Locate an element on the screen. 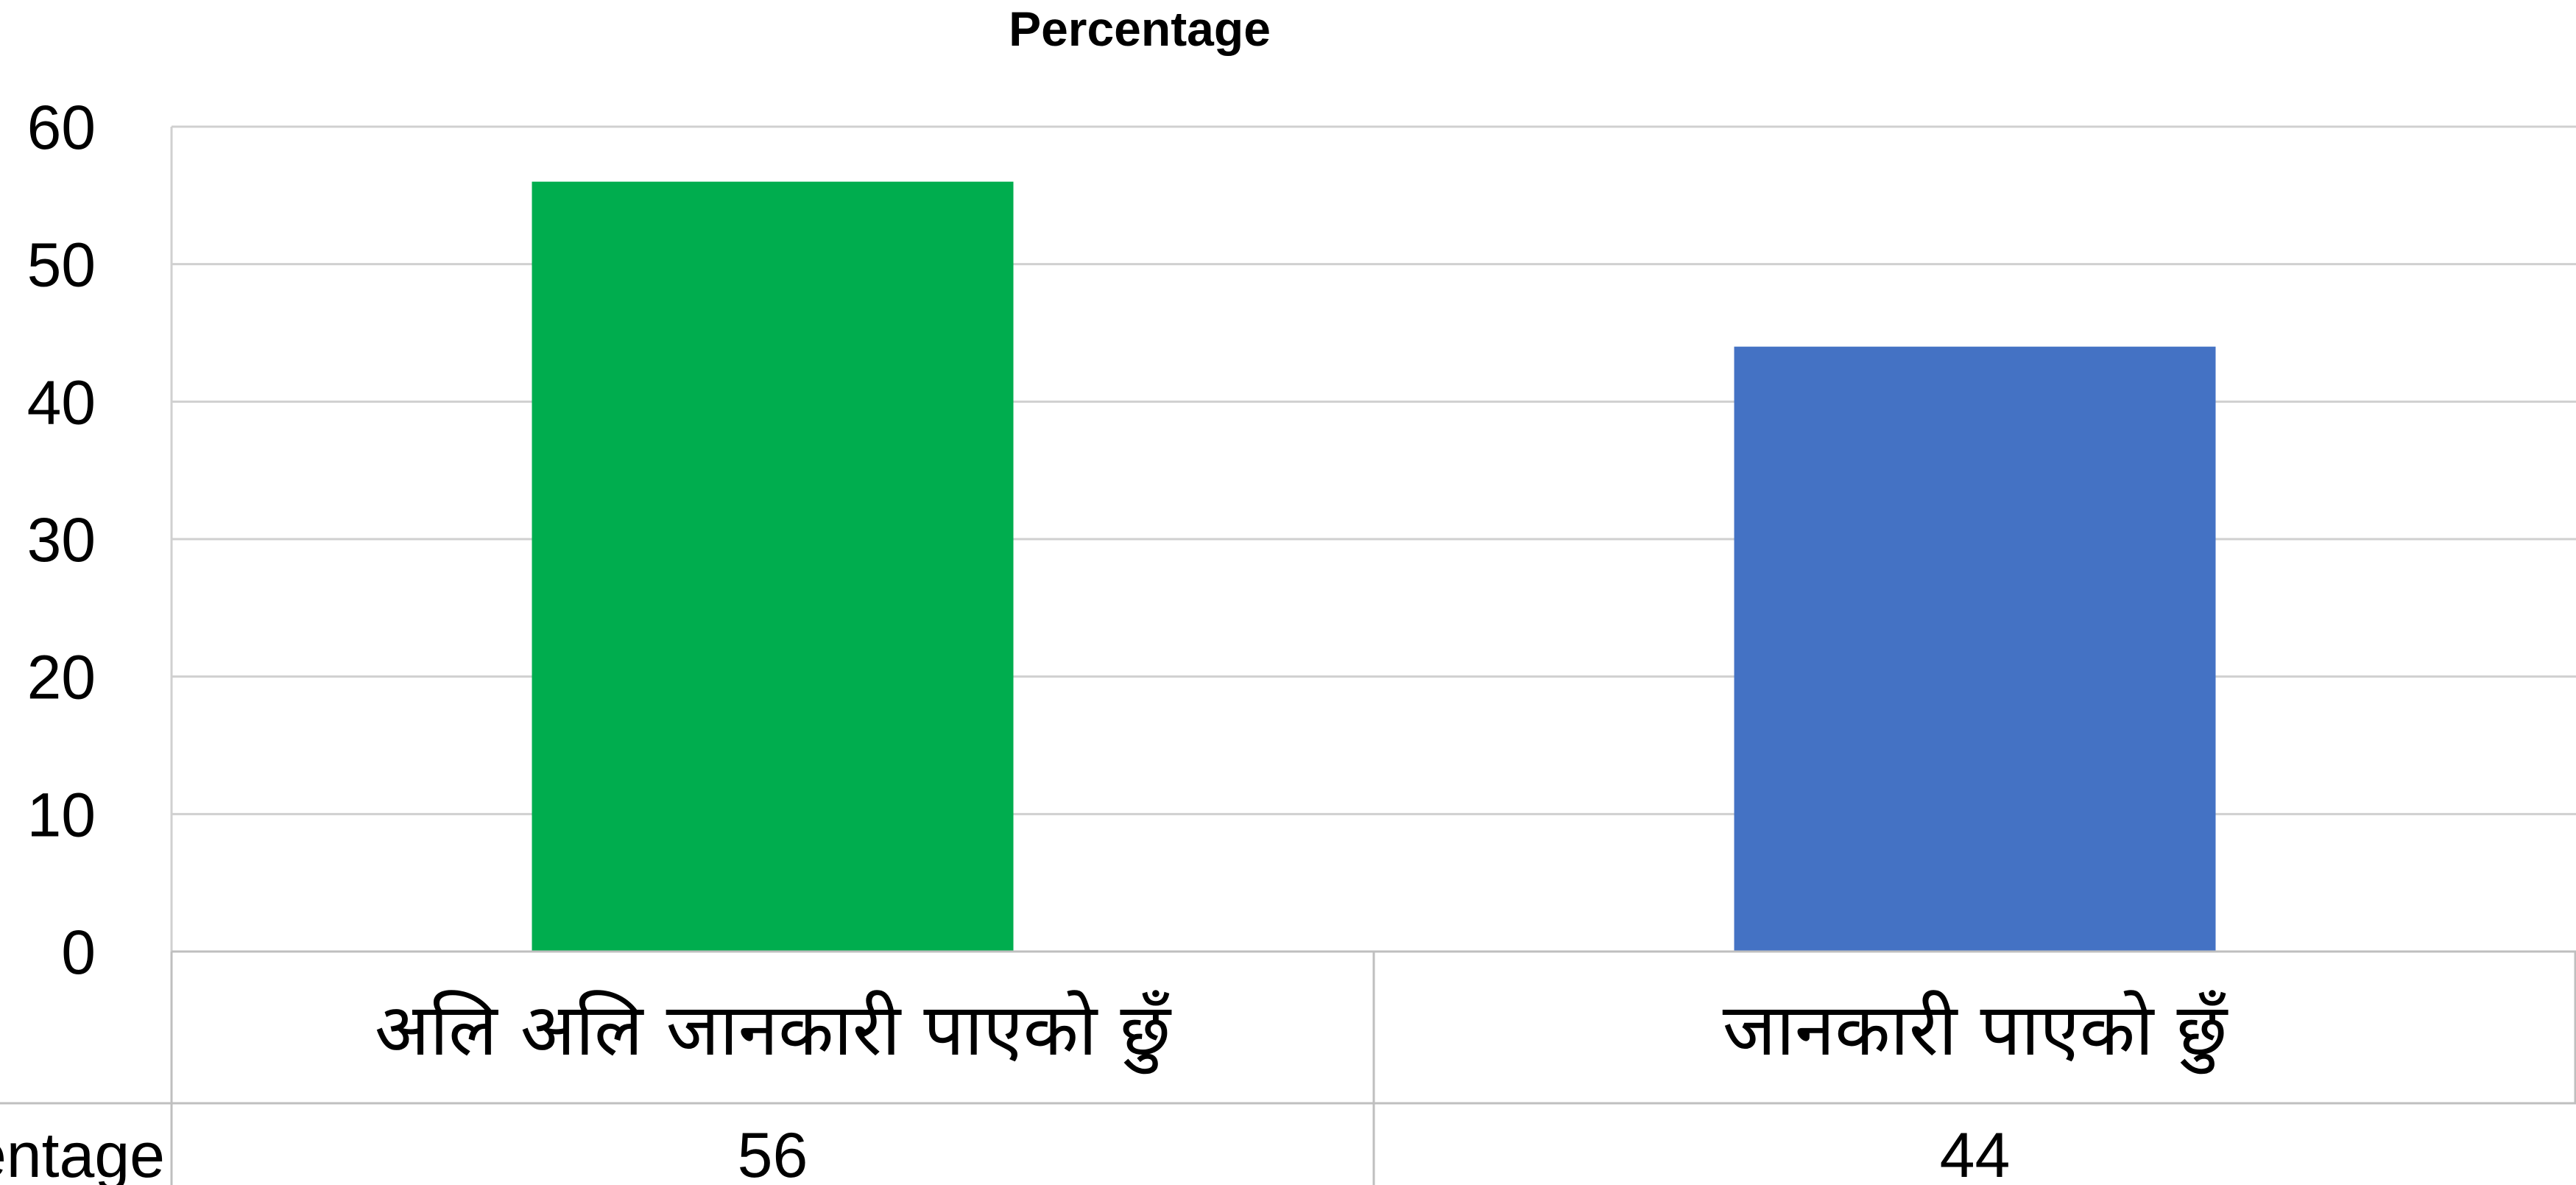 The height and width of the screenshot is (1185, 2576). table-row-label: Percentage is located at coordinates (82, 1152).